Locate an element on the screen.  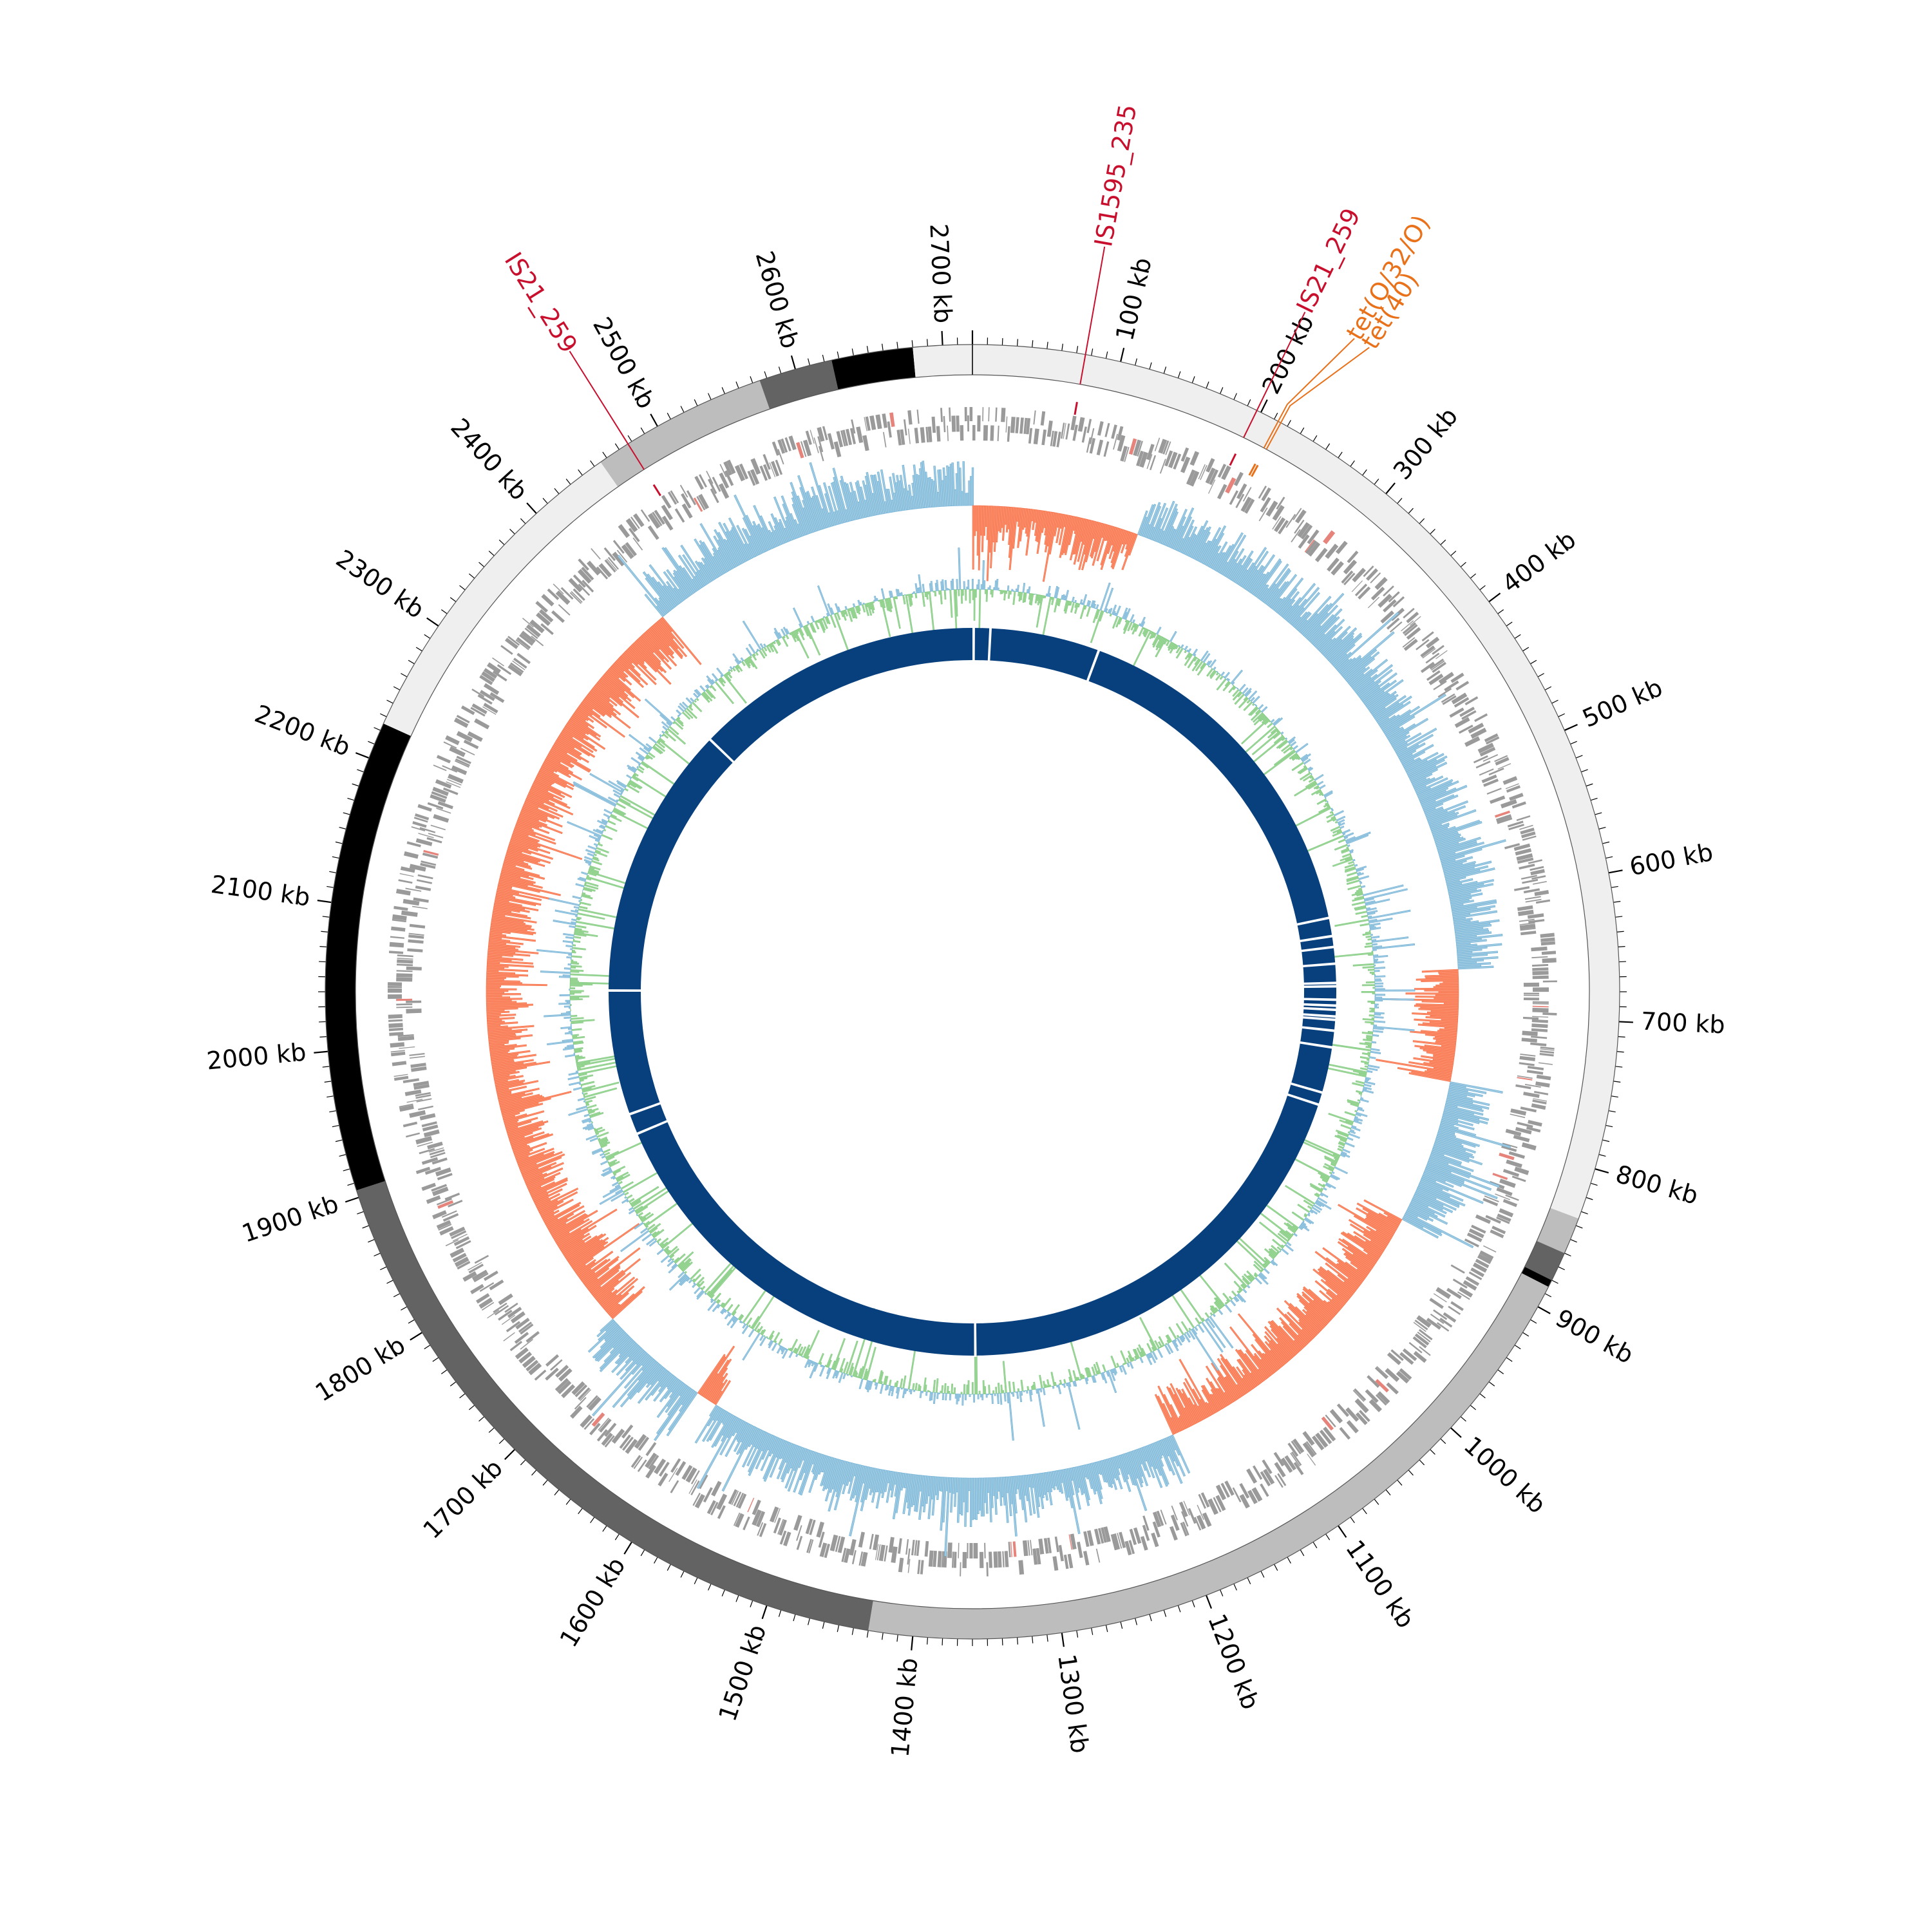
core-genome-ring is located at coordinates (973, 992).